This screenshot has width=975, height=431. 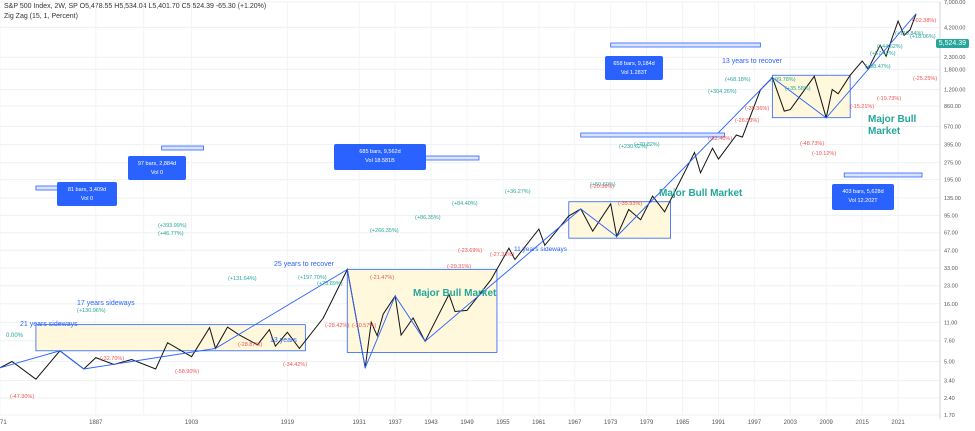 What do you see at coordinates (288, 423) in the screenshot?
I see `x-tick-label: 1919` at bounding box center [288, 423].